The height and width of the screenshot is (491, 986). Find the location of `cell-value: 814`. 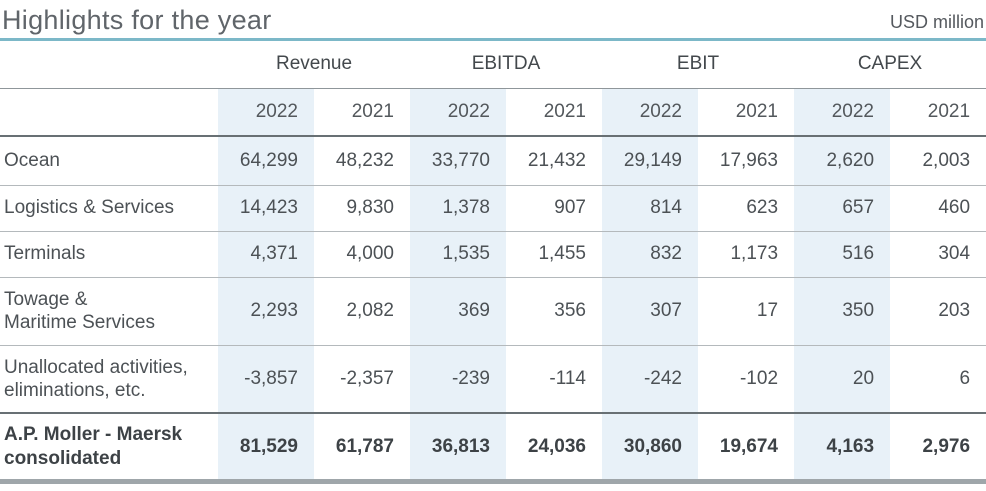

cell-value: 814 is located at coordinates (650, 208).